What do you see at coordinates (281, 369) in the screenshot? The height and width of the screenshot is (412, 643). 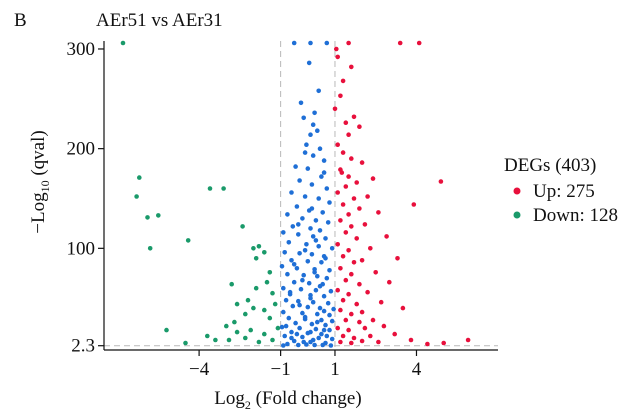 I see `x-tick-label: −1` at bounding box center [281, 369].